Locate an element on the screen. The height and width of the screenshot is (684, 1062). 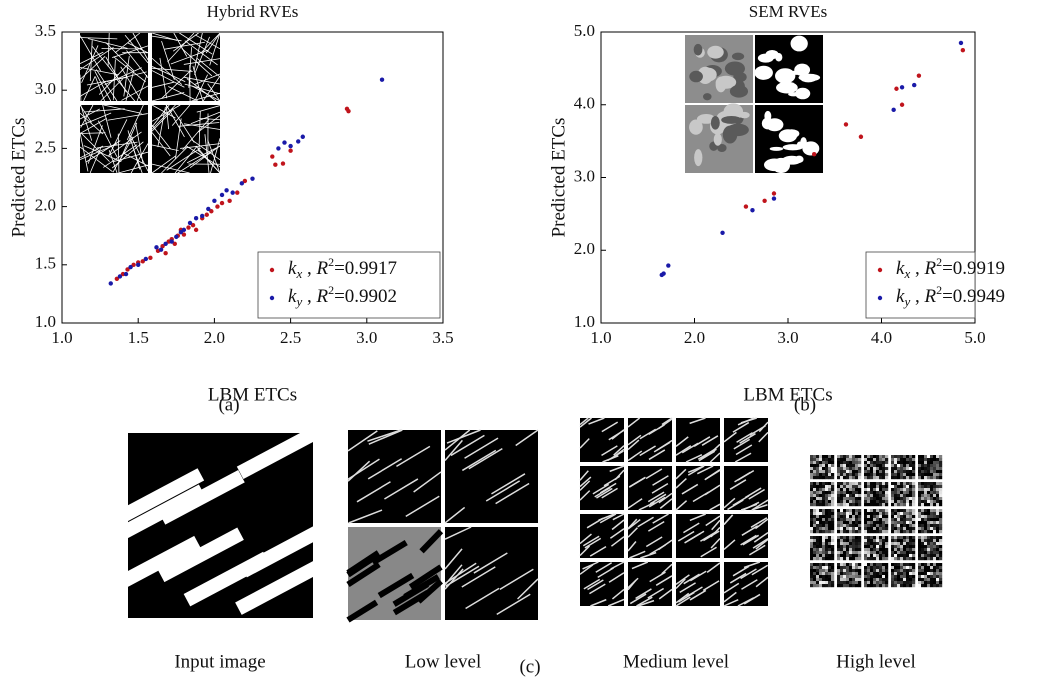
legend-marker is located at coordinates (880, 270).